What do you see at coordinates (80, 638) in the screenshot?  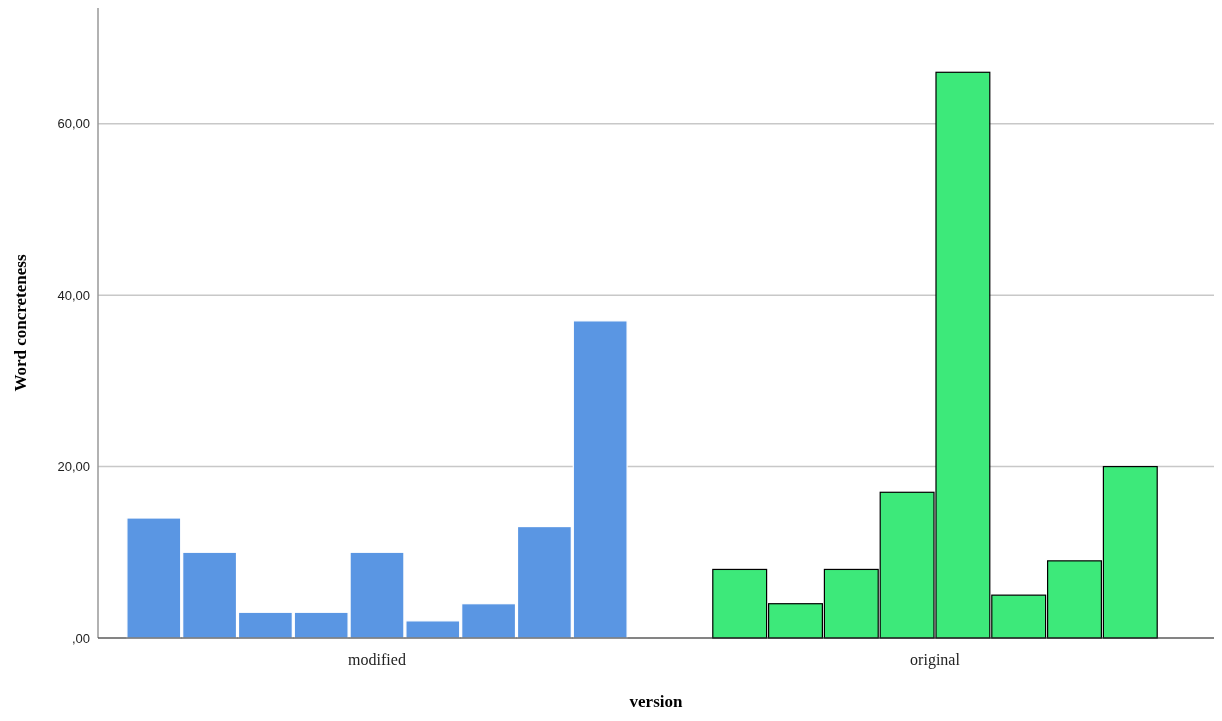 I see `y-tick-label: ,00` at bounding box center [80, 638].